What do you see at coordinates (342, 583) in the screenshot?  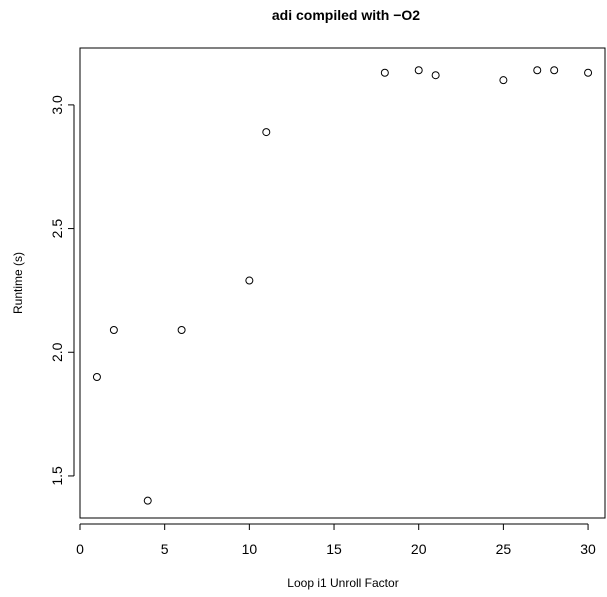 I see `x-axis-label: Loop i1 Unroll Factor` at bounding box center [342, 583].